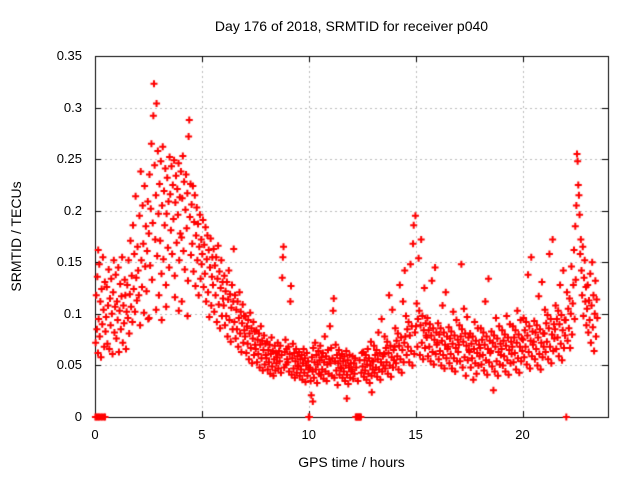  I want to click on x-tick-label: 0, so click(95, 434).